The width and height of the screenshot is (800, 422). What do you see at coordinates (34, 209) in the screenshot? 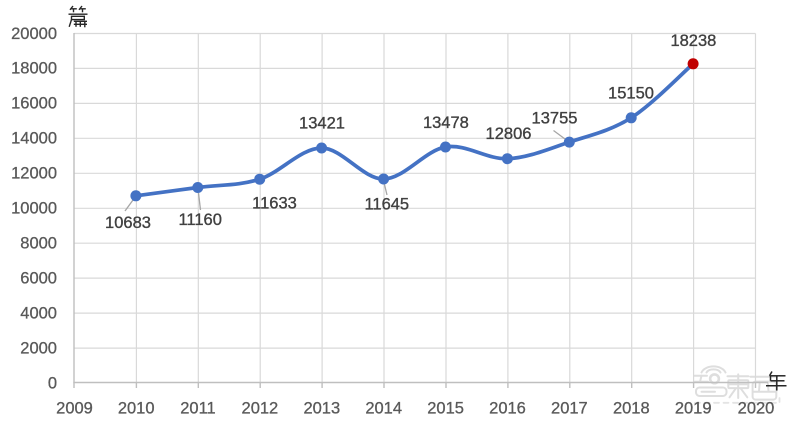
I see `svg-text: 10000` at bounding box center [34, 209].